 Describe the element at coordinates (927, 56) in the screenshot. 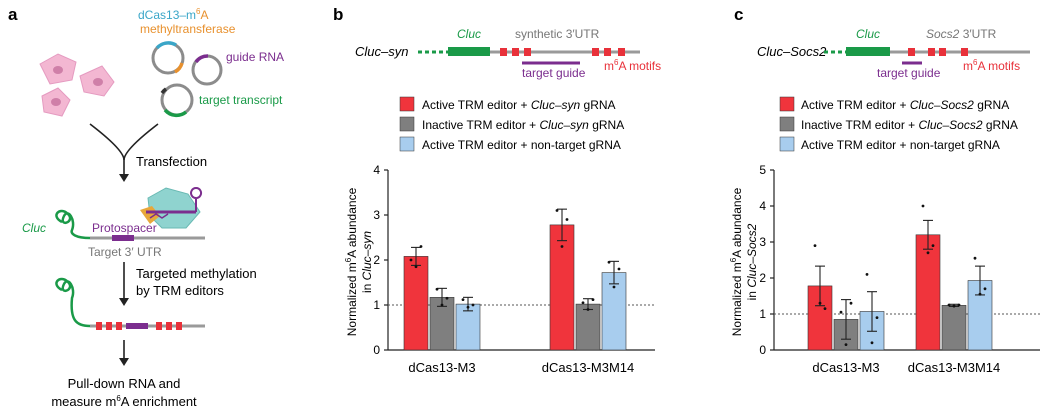

I see `construct-diagram-c` at that location.